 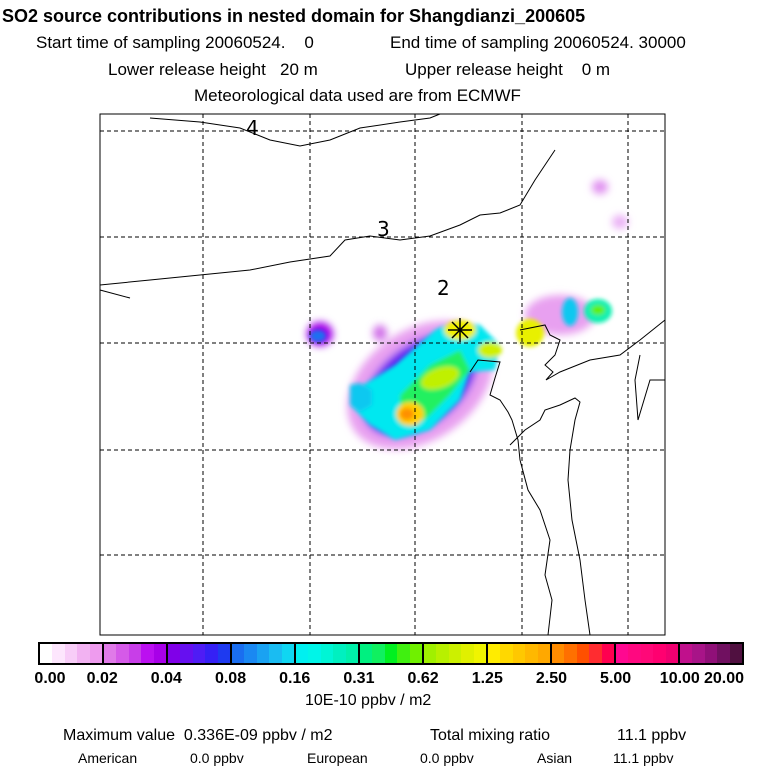 What do you see at coordinates (166, 678) in the screenshot?
I see `colorbar-tick-label: 0.04` at bounding box center [166, 678].